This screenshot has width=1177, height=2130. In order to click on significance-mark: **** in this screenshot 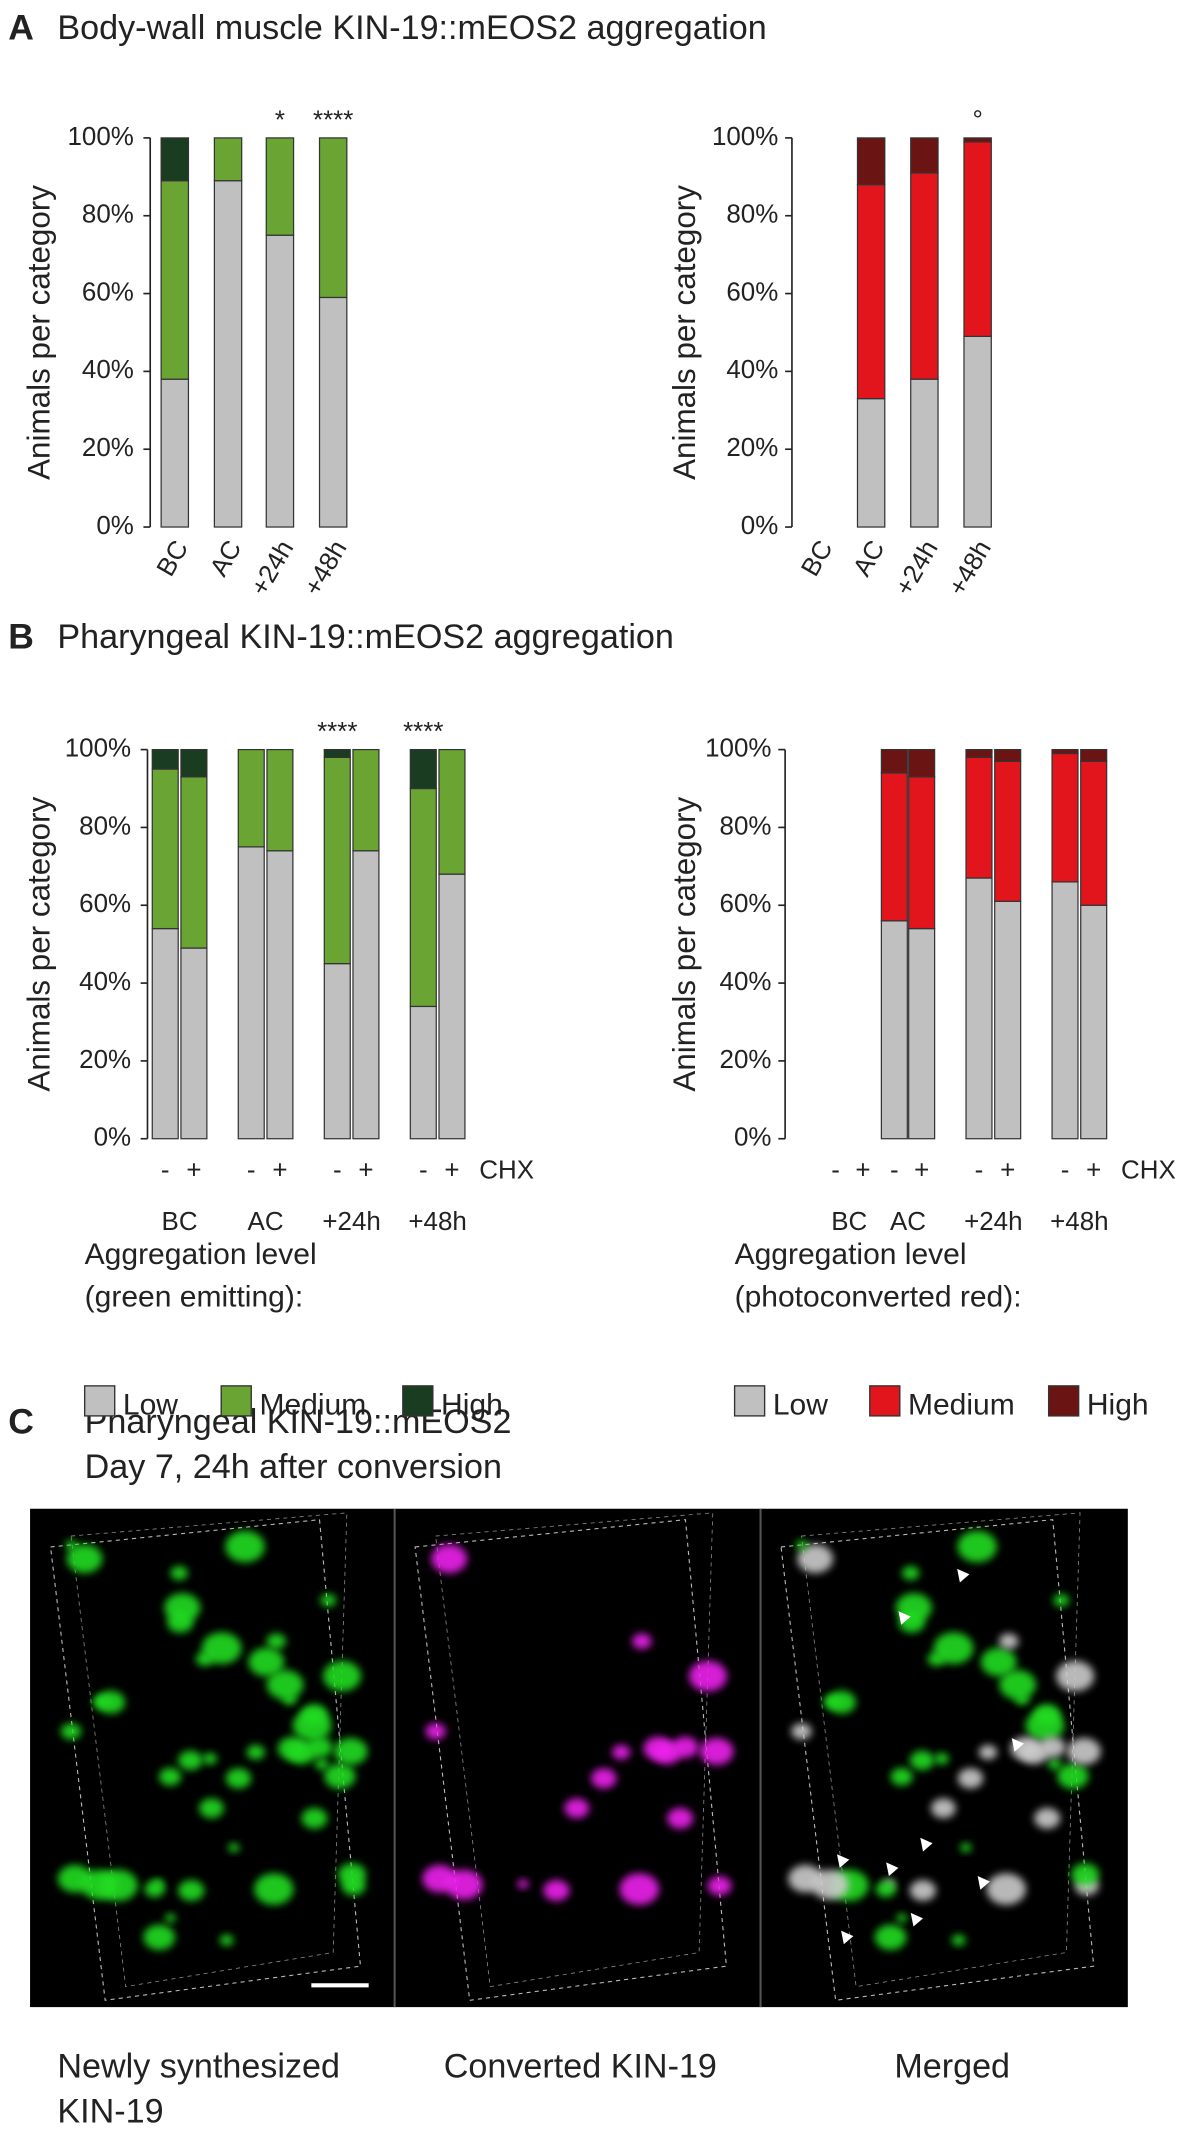, I will do `click(337, 732)`.